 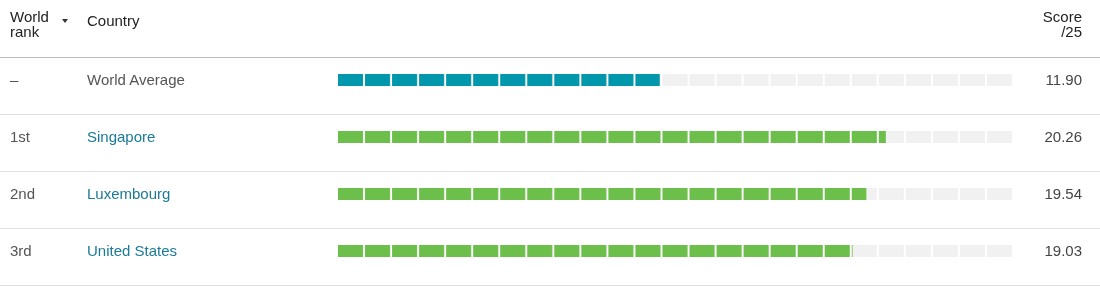 I want to click on y-tick-label: Luxembourg, so click(x=129, y=193).